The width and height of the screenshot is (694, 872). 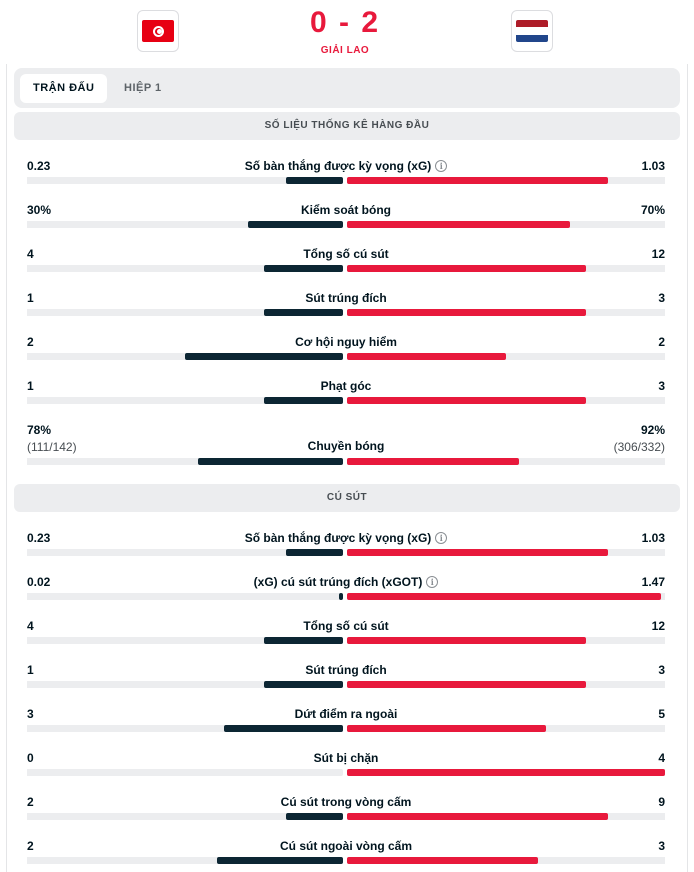 I want to click on stat-row: 78% 92% (111/142) (306/332) Chuyền bóng, so click(x=346, y=447).